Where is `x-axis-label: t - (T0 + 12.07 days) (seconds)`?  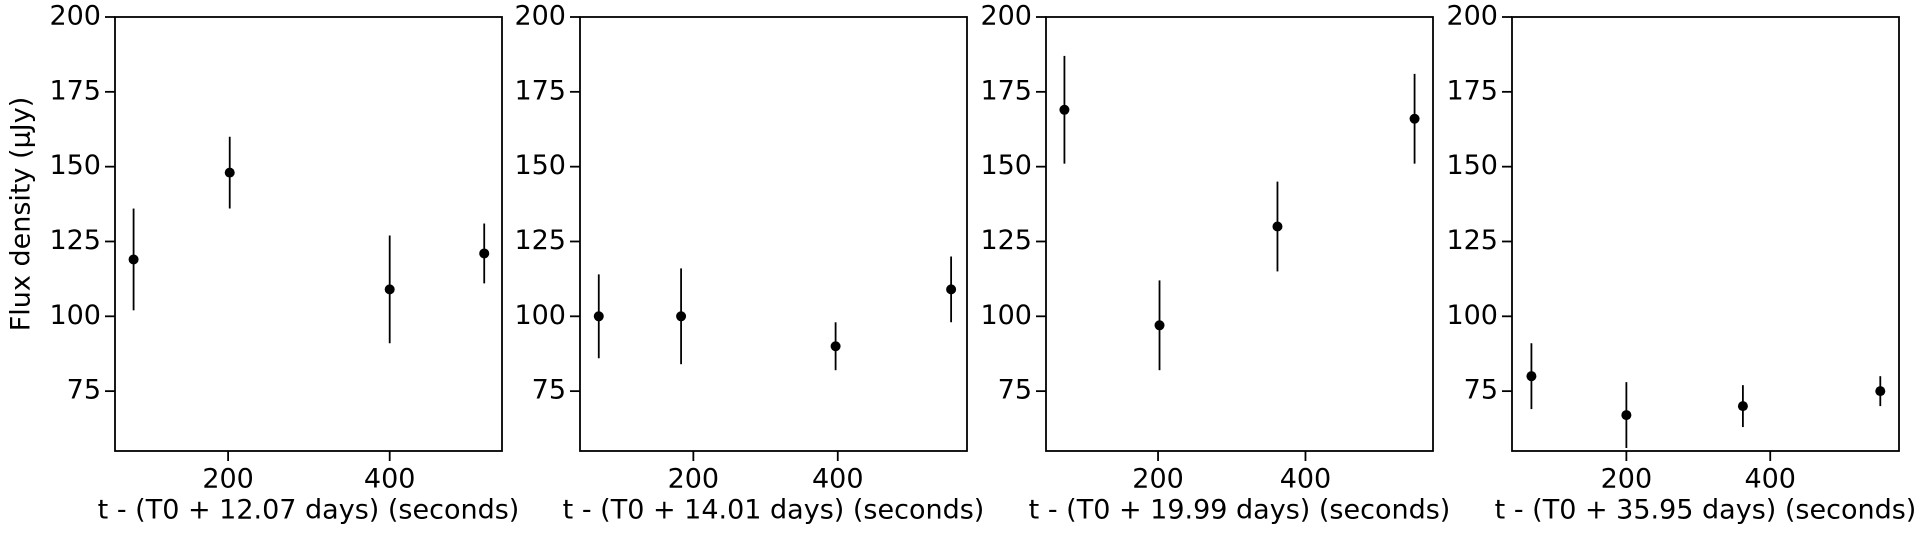
x-axis-label: t - (T0 + 12.07 days) (seconds) is located at coordinates (309, 510).